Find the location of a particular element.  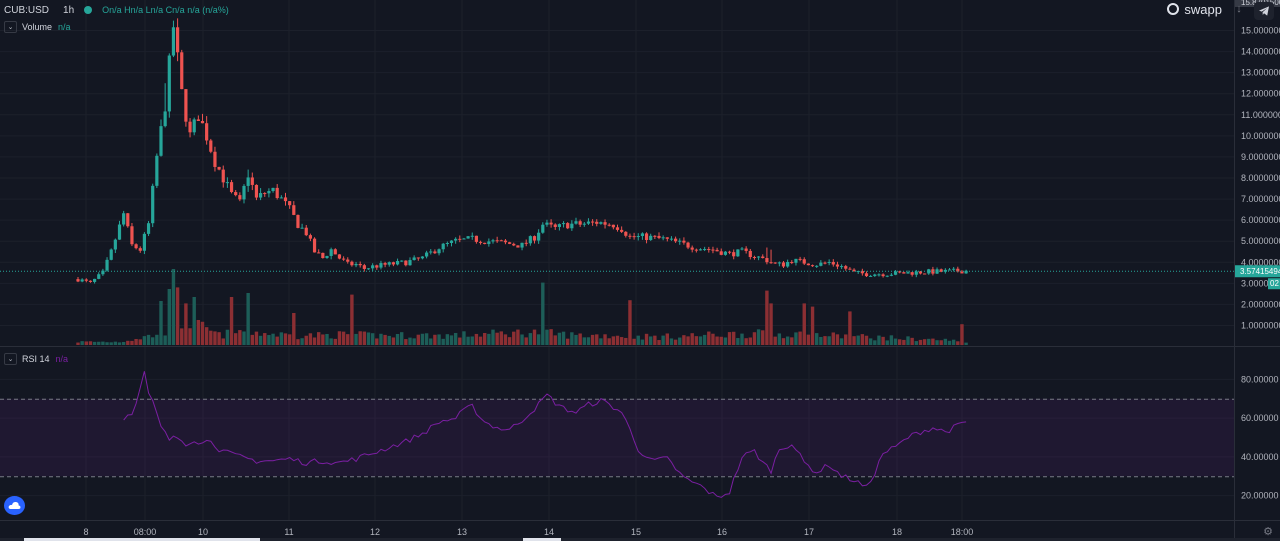

tradingview-logo-icon is located at coordinates (14, 505).